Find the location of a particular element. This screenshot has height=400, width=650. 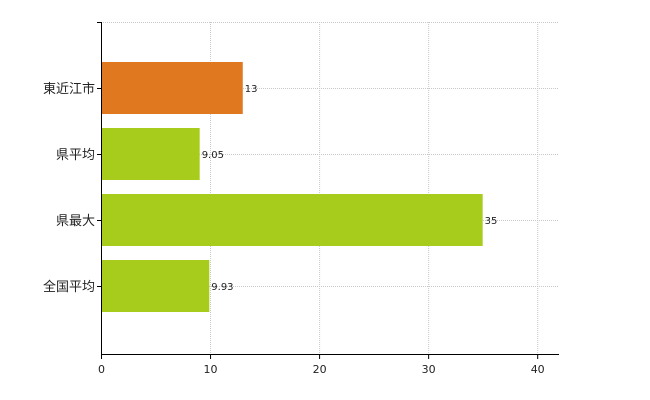

data-label: 13 is located at coordinates (251, 89).